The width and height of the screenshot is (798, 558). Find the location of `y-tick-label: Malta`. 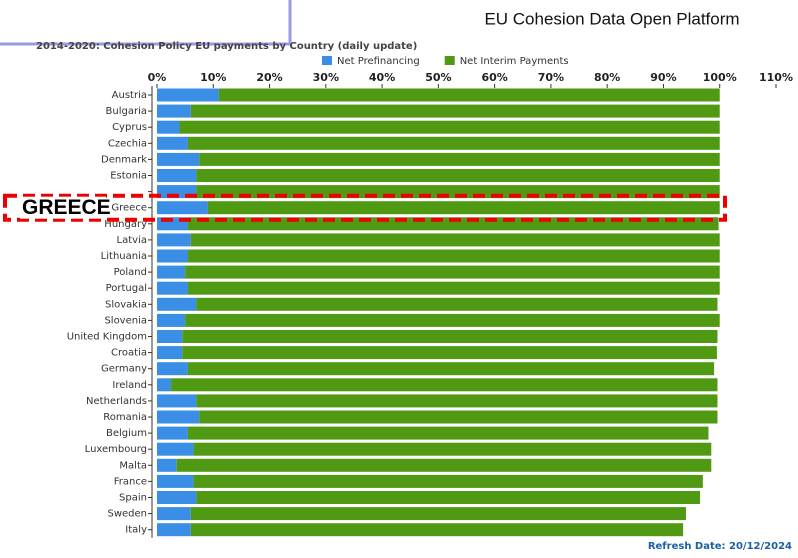

y-tick-label: Malta is located at coordinates (133, 465).